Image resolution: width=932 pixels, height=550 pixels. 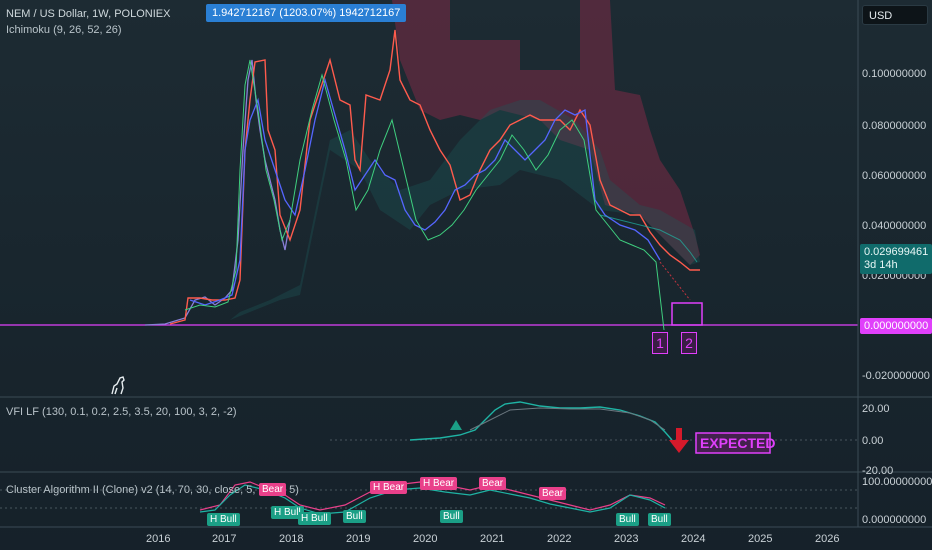 What do you see at coordinates (675, 281) in the screenshot?
I see `trend-forecast-line` at bounding box center [675, 281].